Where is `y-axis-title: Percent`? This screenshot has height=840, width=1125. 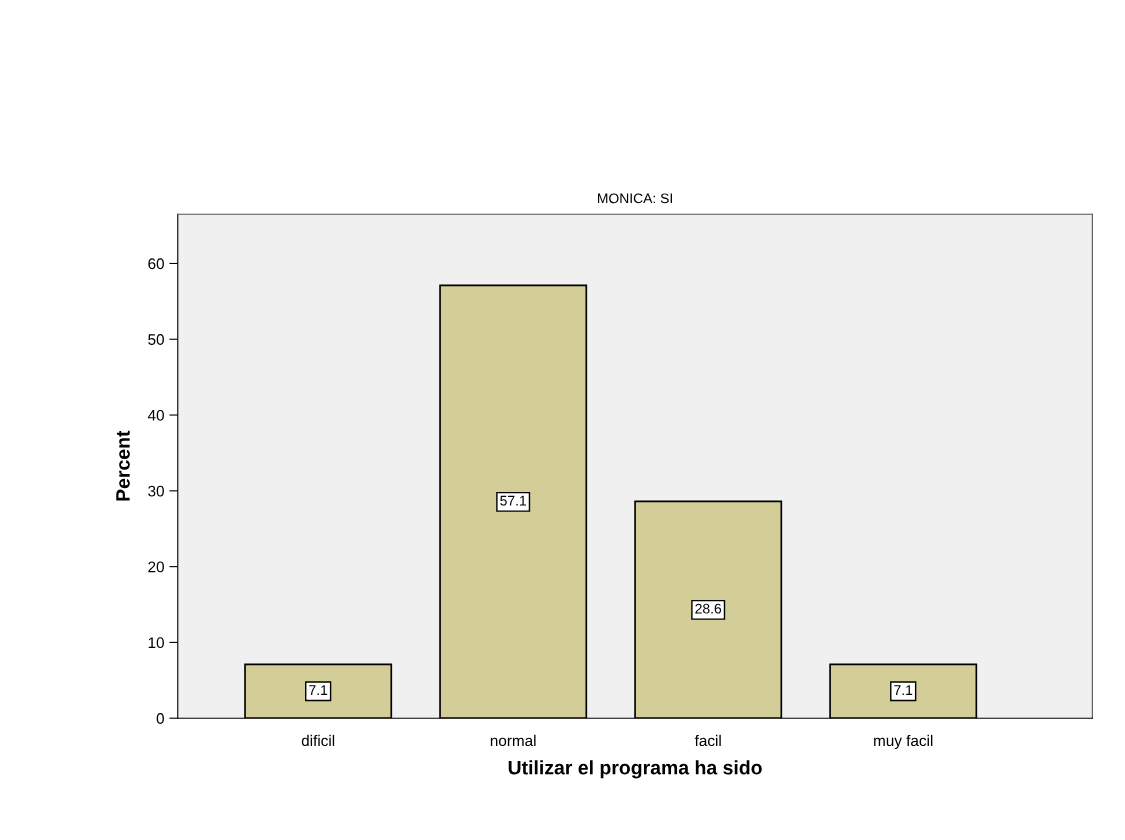 y-axis-title: Percent is located at coordinates (123, 465).